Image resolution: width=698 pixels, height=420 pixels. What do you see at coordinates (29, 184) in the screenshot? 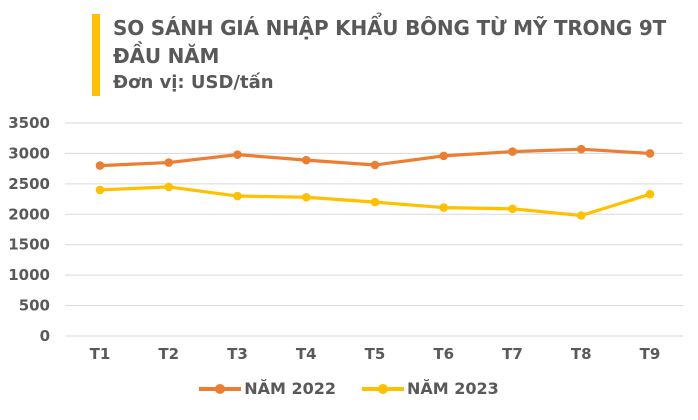
I see `y-axis-tick-label: 2500` at bounding box center [29, 184].